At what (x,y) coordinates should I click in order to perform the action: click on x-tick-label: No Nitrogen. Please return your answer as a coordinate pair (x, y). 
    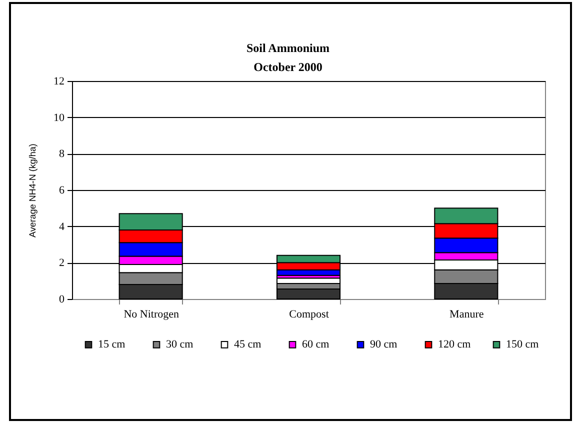
    Looking at the image, I should click on (152, 314).